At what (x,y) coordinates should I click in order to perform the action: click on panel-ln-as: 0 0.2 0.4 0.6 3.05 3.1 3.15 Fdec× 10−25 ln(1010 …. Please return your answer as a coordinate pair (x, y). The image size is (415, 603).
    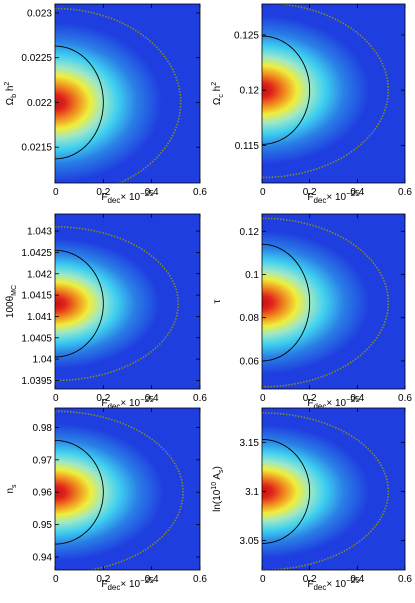
    Looking at the image, I should click on (311, 499).